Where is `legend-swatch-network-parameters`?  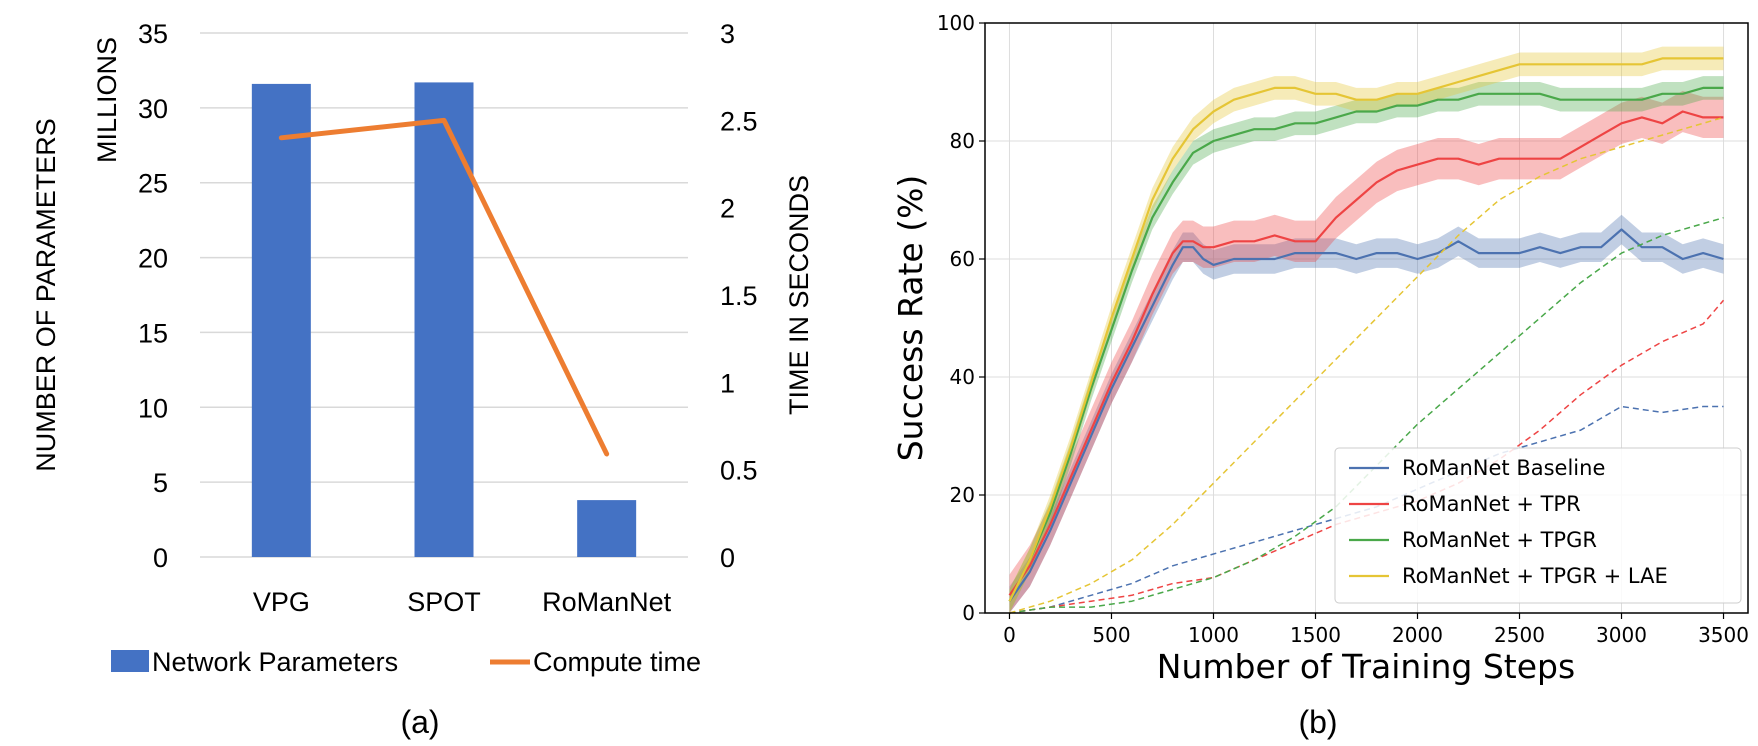
legend-swatch-network-parameters is located at coordinates (130, 661).